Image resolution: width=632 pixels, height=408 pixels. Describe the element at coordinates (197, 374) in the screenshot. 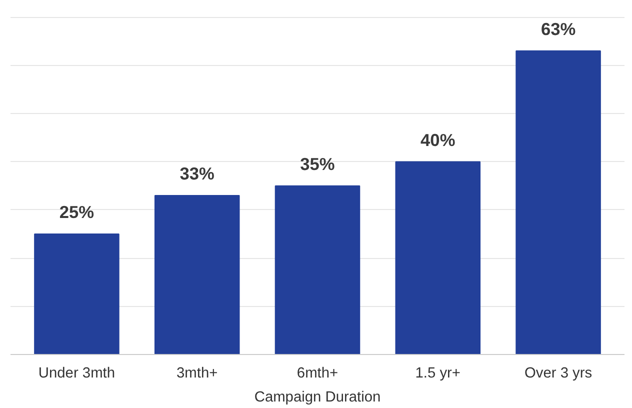

I see `x-tick-label: 3mth+` at that location.